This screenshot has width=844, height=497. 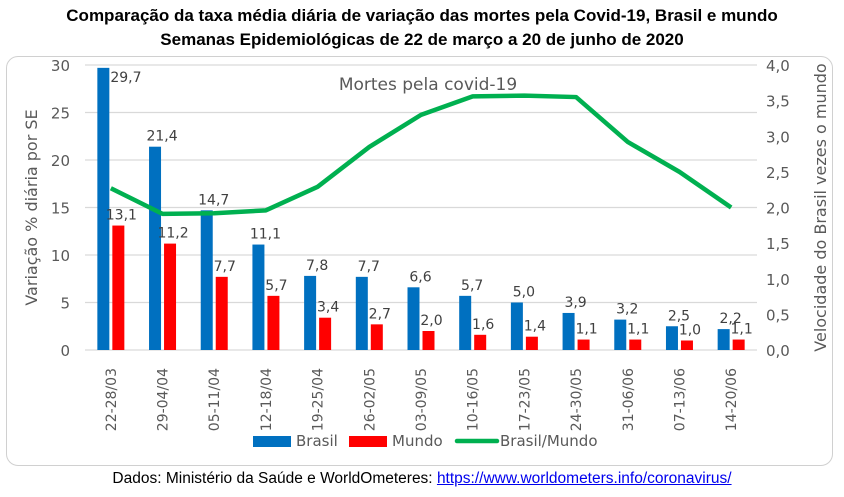 I want to click on bar-label-brasil: 5,0, so click(x=524, y=293).